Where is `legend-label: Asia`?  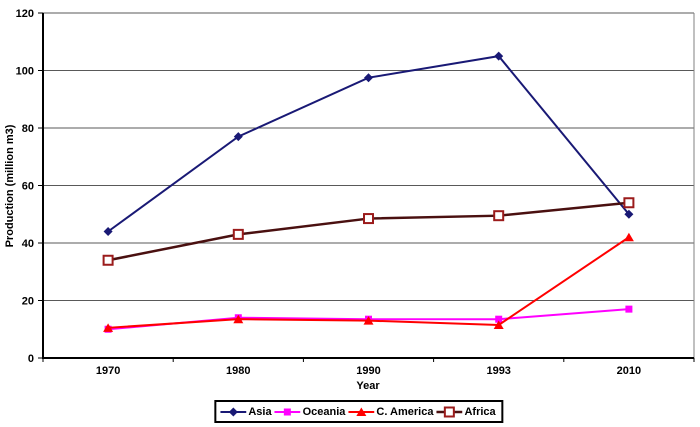 legend-label: Asia is located at coordinates (260, 411).